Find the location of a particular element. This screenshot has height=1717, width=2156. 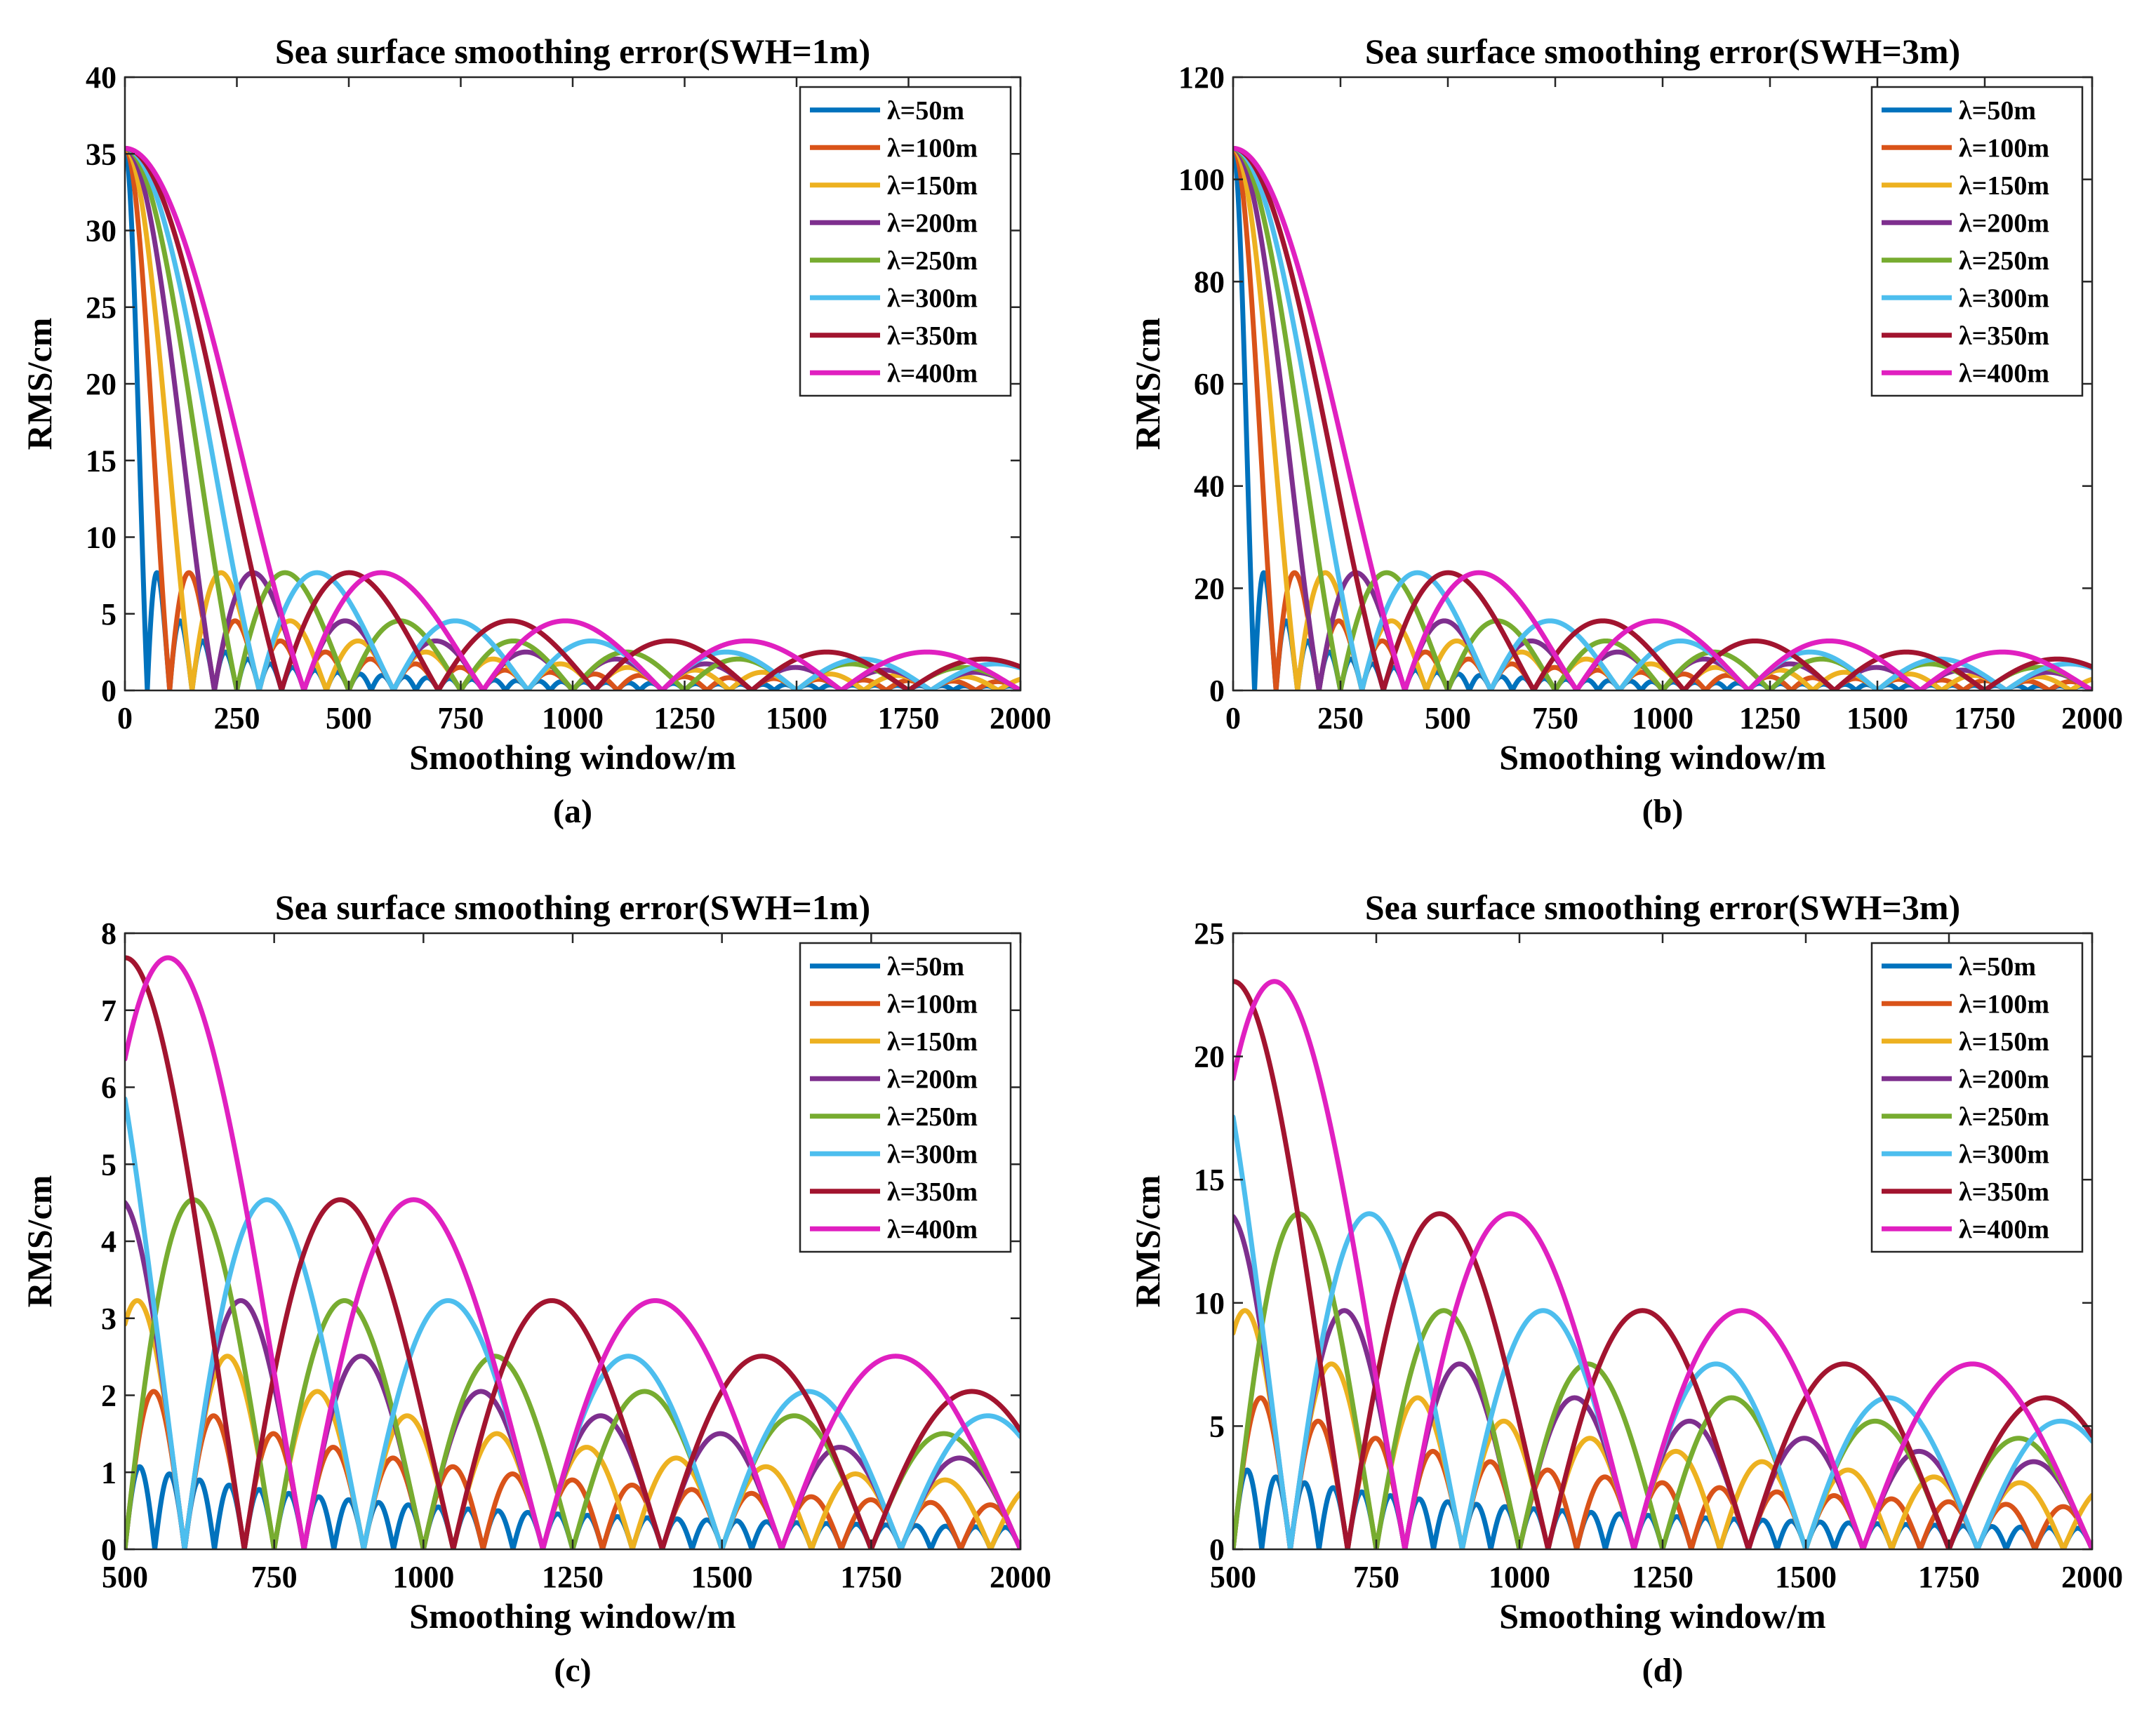

y-tick-label: 7 is located at coordinates (109, 1011).